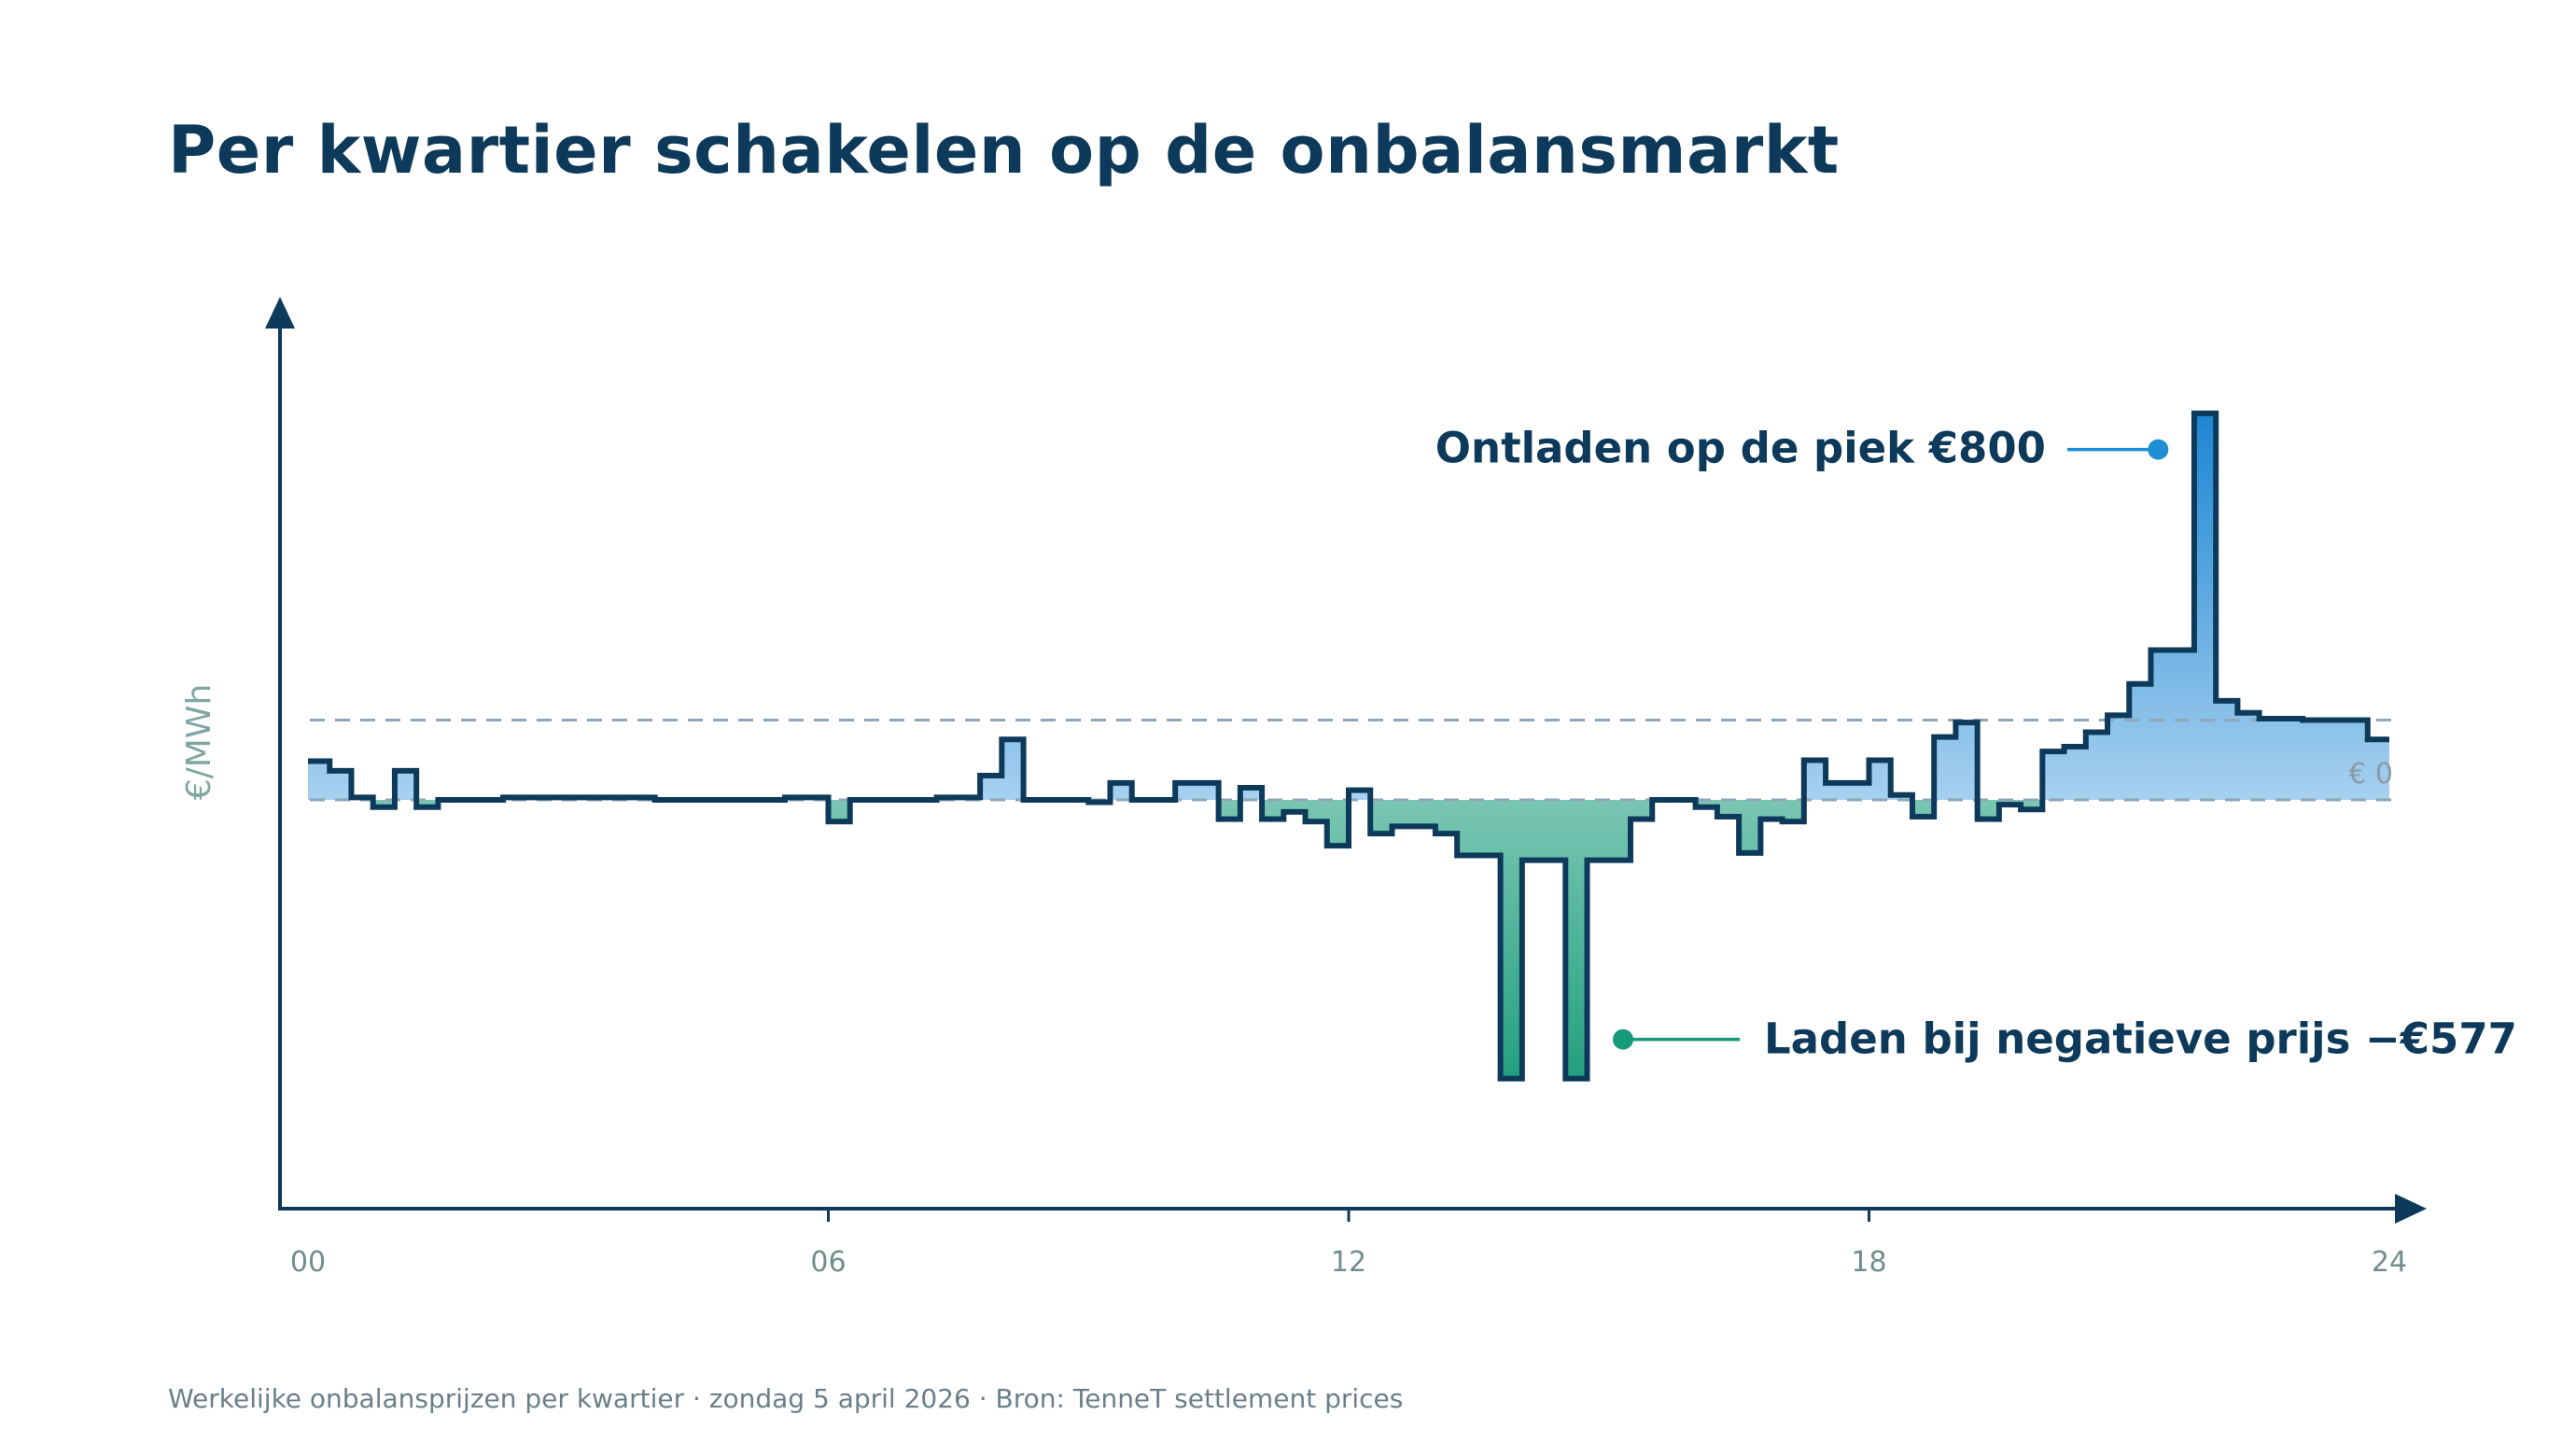 The height and width of the screenshot is (1456, 2576). What do you see at coordinates (2370, 774) in the screenshot?
I see `zero-label: € 0` at bounding box center [2370, 774].